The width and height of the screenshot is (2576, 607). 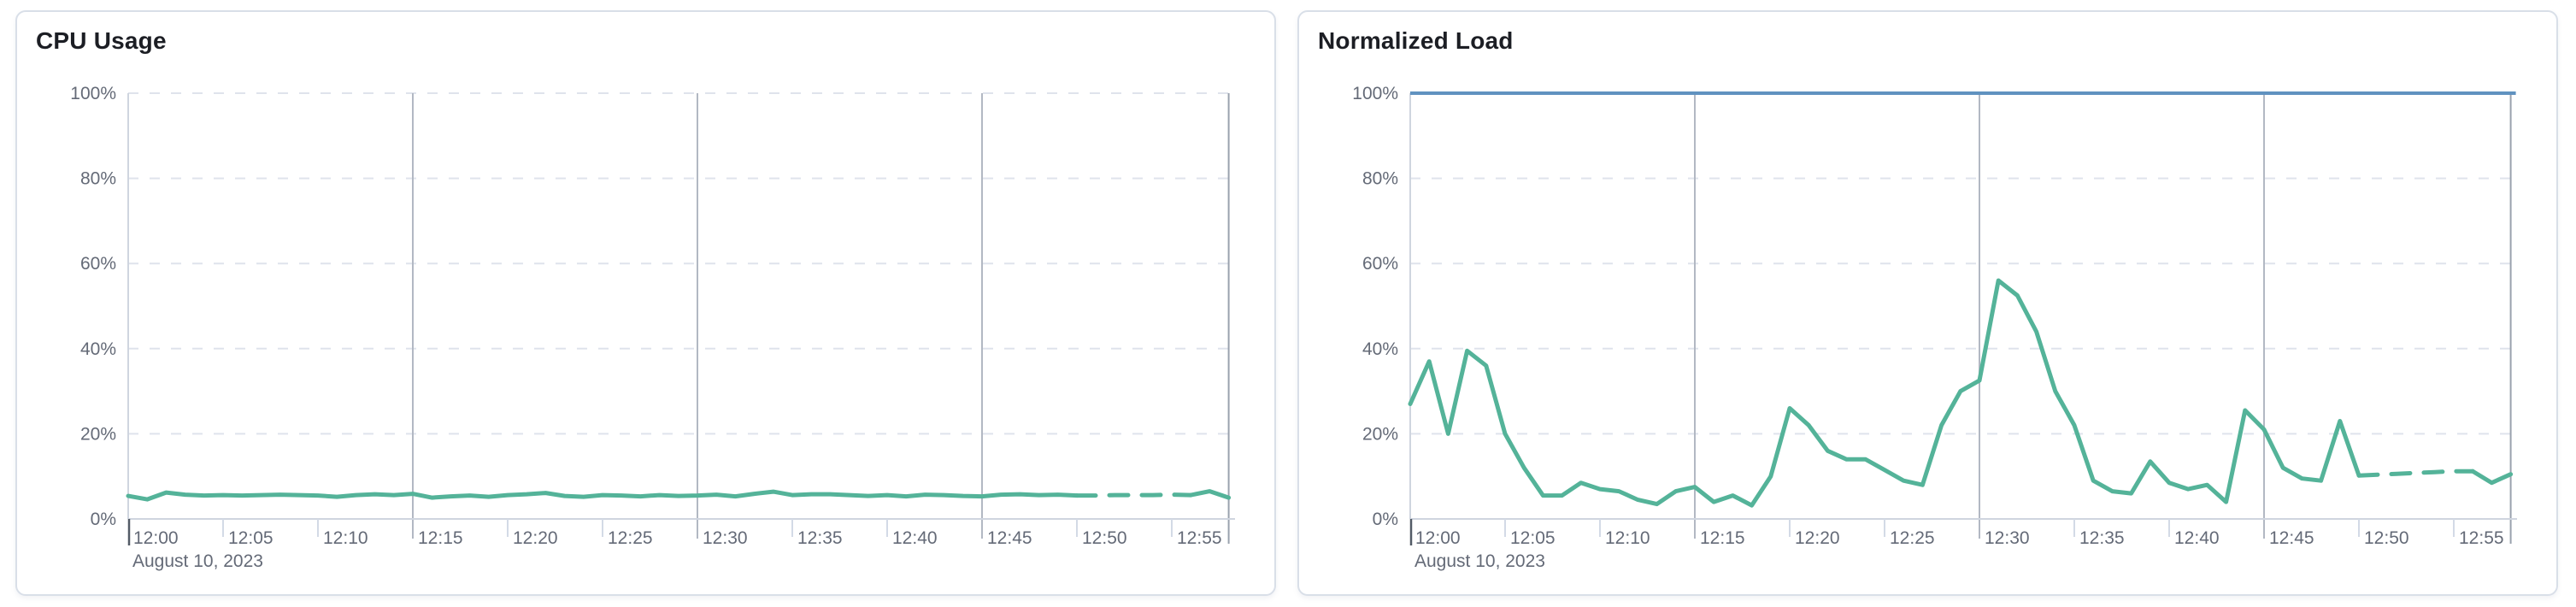 I want to click on panel-title: CPU Usage, so click(x=101, y=40).